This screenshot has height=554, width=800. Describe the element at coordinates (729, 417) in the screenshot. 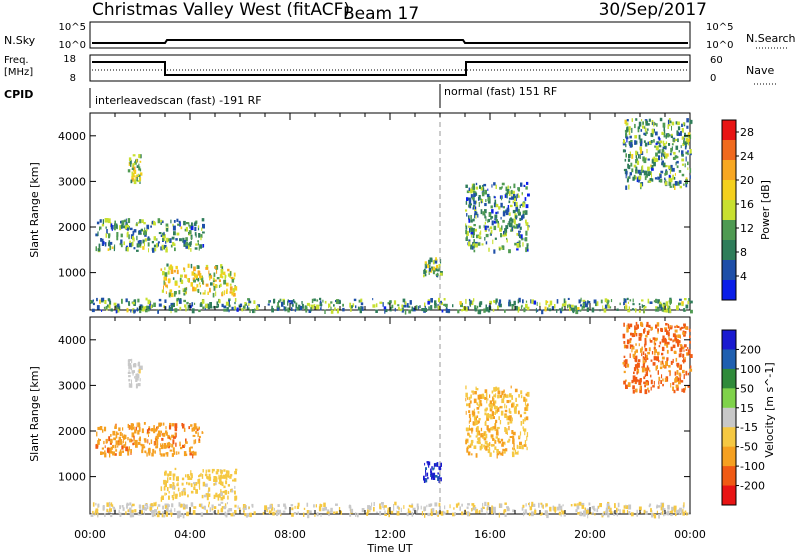

I see `colorbar-frame` at that location.